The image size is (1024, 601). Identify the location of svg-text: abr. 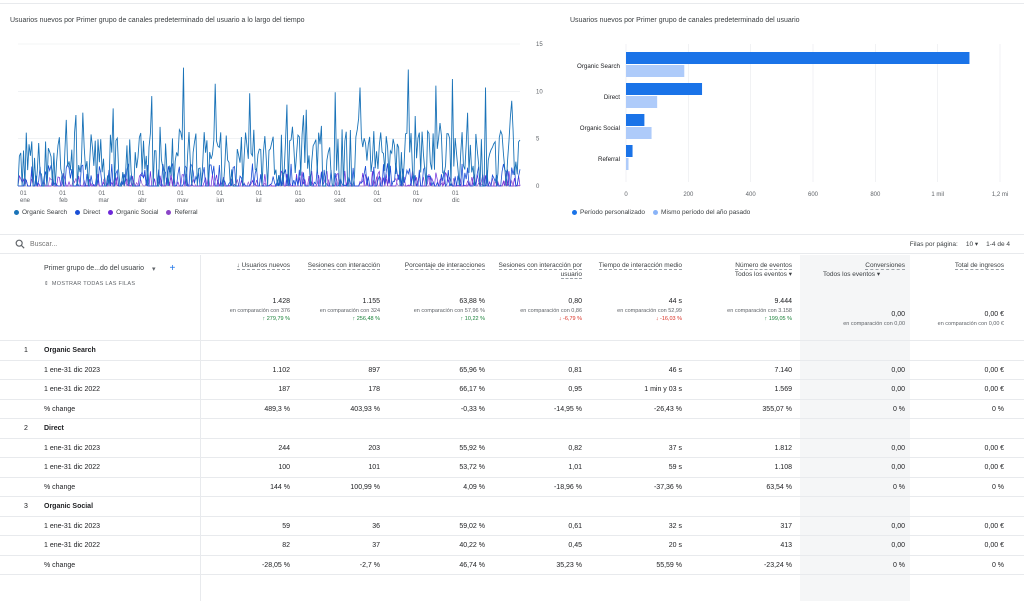
(142, 200).